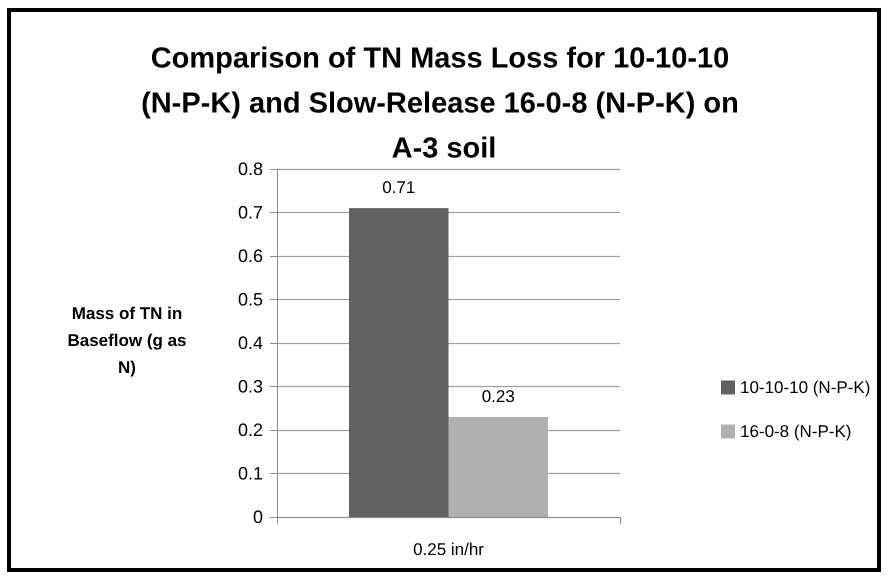  I want to click on data-label: 0.71, so click(399, 188).